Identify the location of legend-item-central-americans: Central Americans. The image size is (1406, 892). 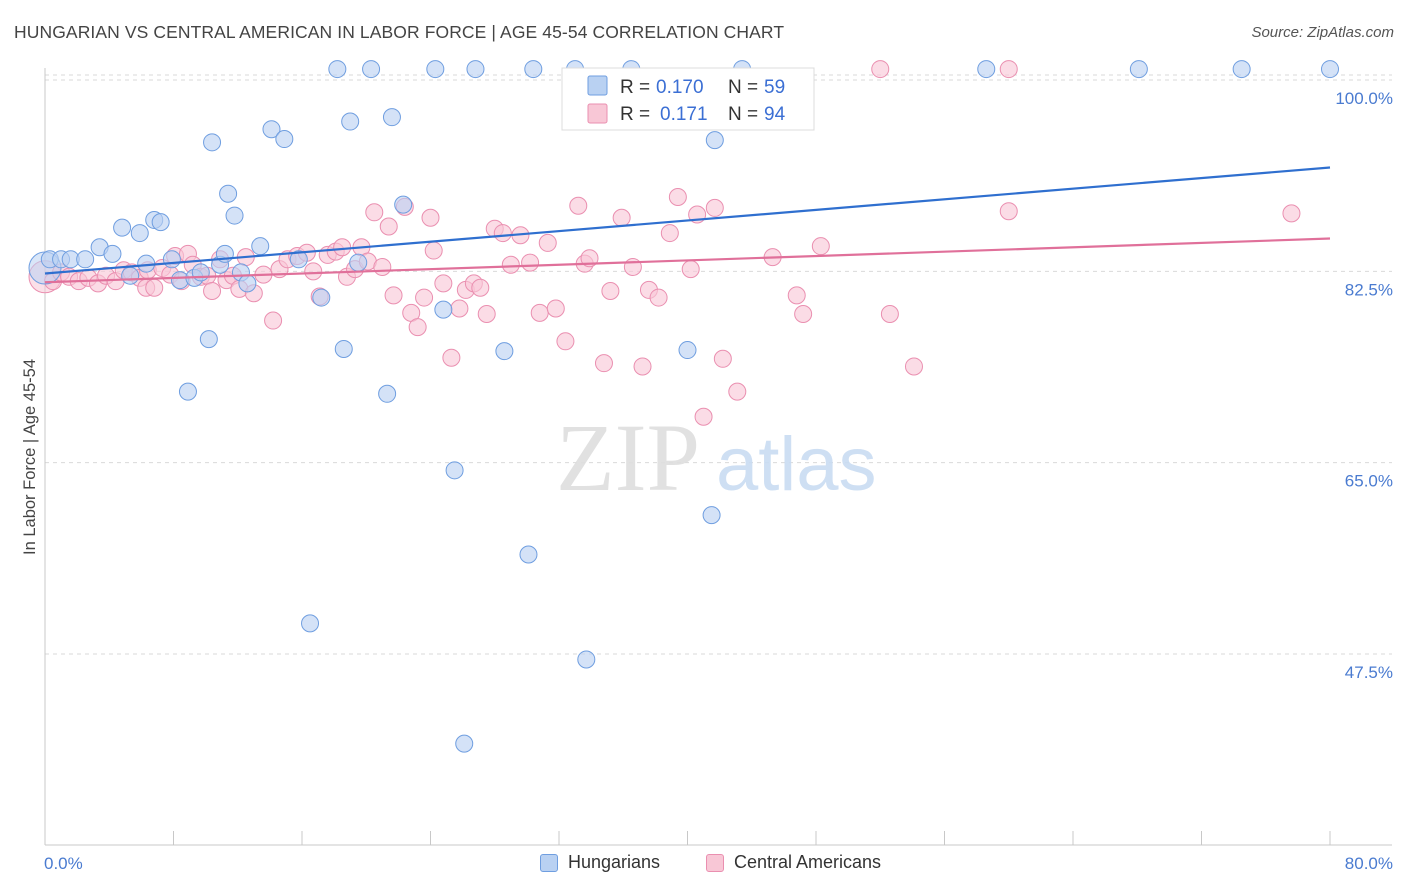
(793, 862).